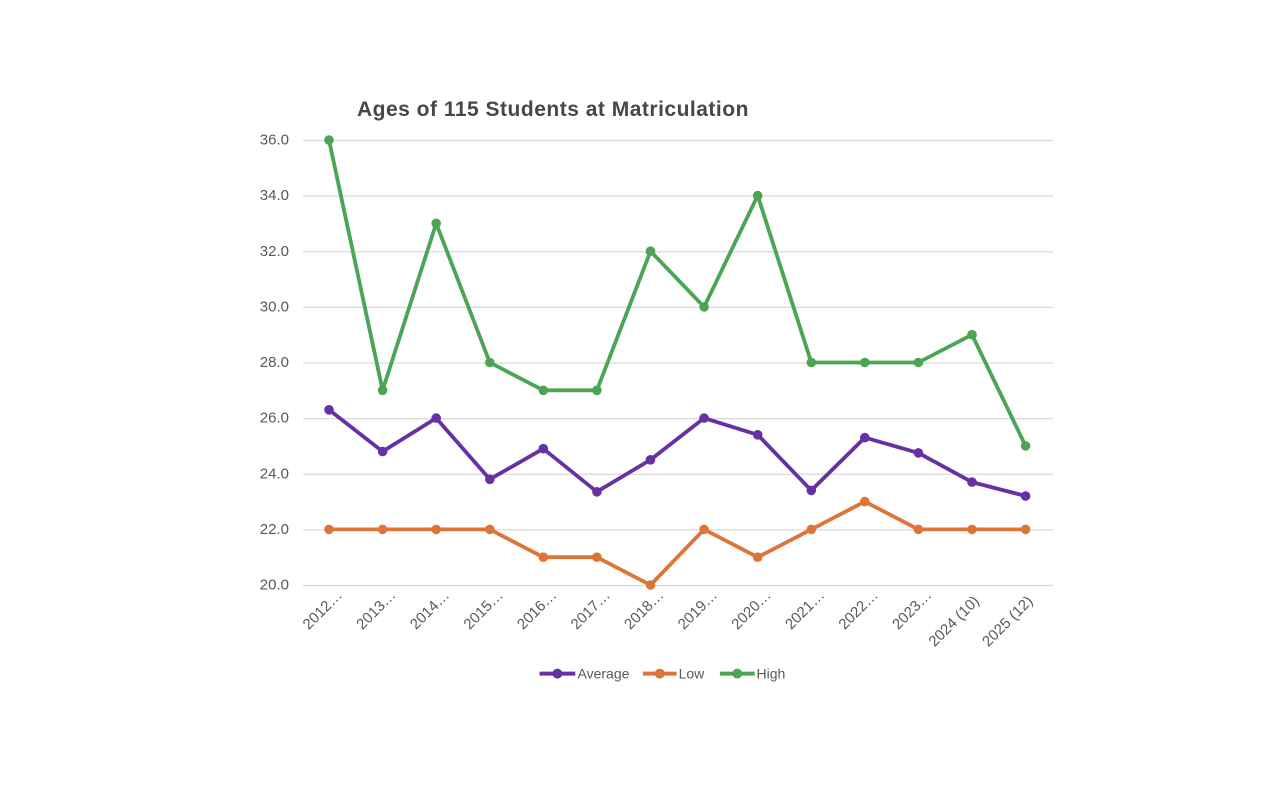 This screenshot has height=786, width=1280. I want to click on svg-text: 20.0, so click(274, 585).